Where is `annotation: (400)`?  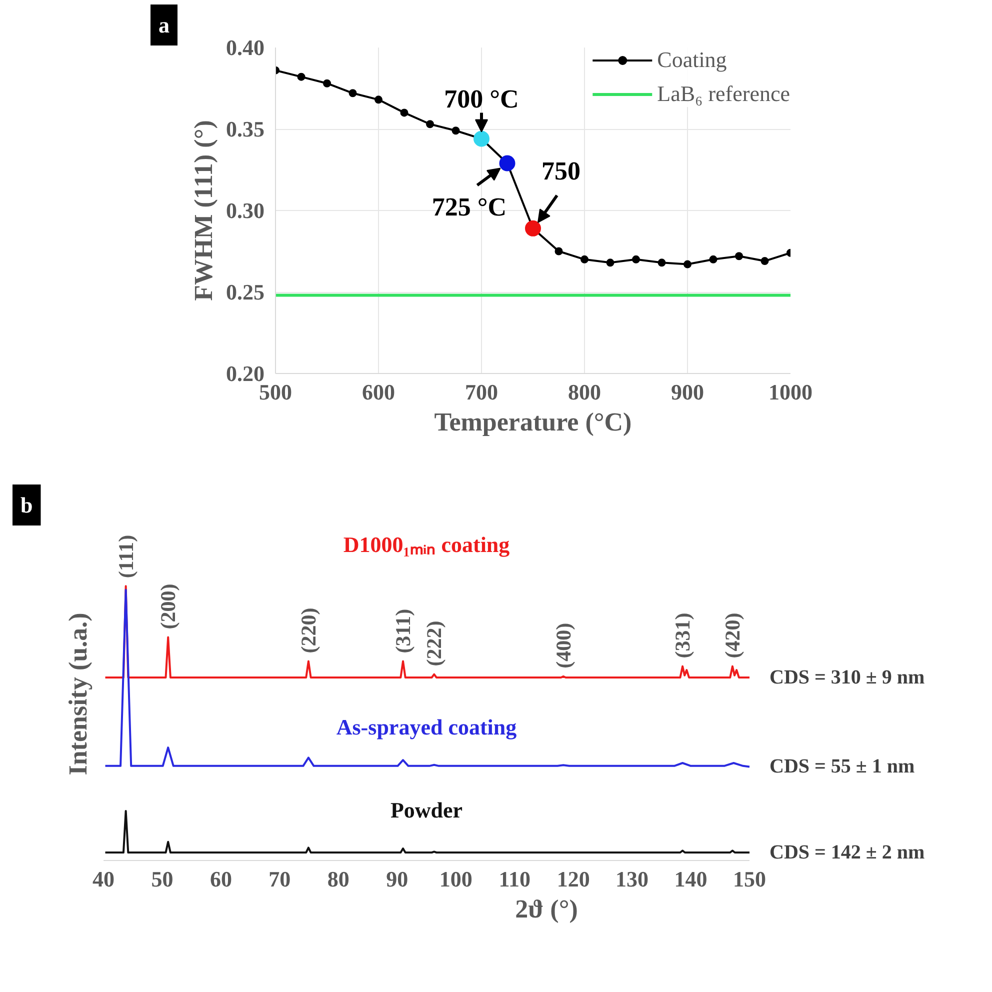 annotation: (400) is located at coordinates (563, 645).